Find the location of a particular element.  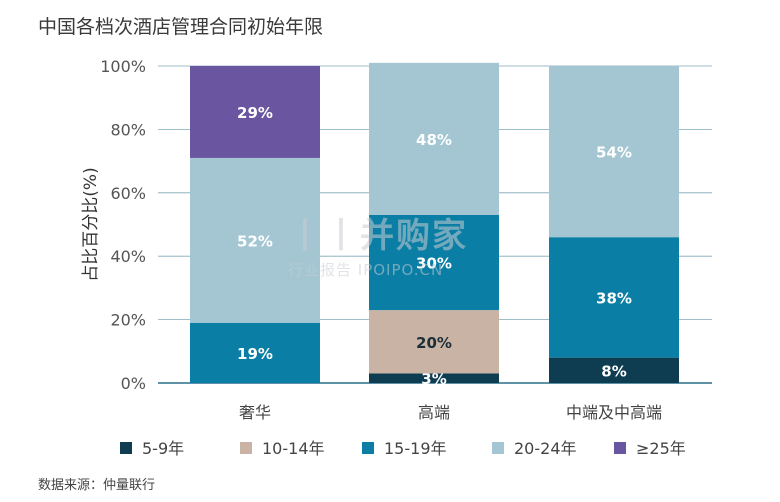

y-tick-label: 100% is located at coordinates (123, 66).